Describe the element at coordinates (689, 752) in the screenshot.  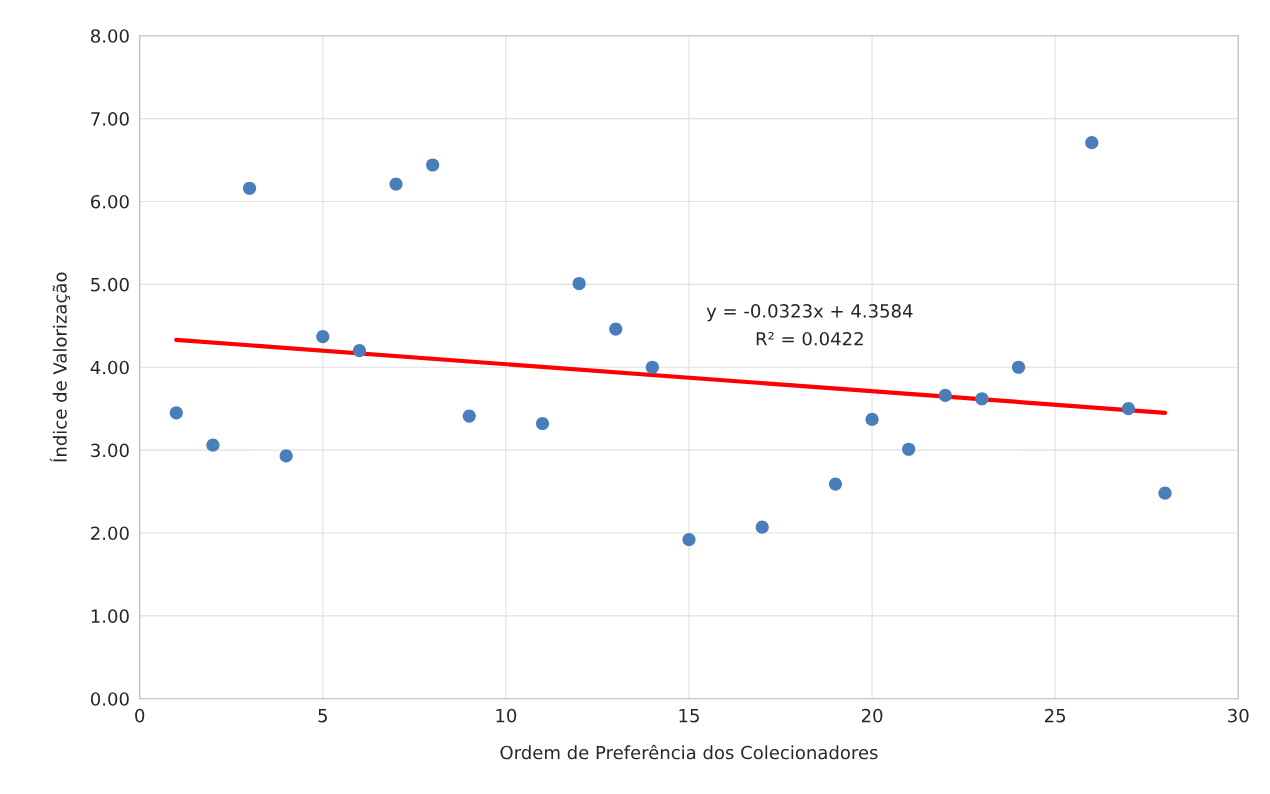
I see `x-axis-title: Ordem de Preferência dos Colecionadores` at that location.